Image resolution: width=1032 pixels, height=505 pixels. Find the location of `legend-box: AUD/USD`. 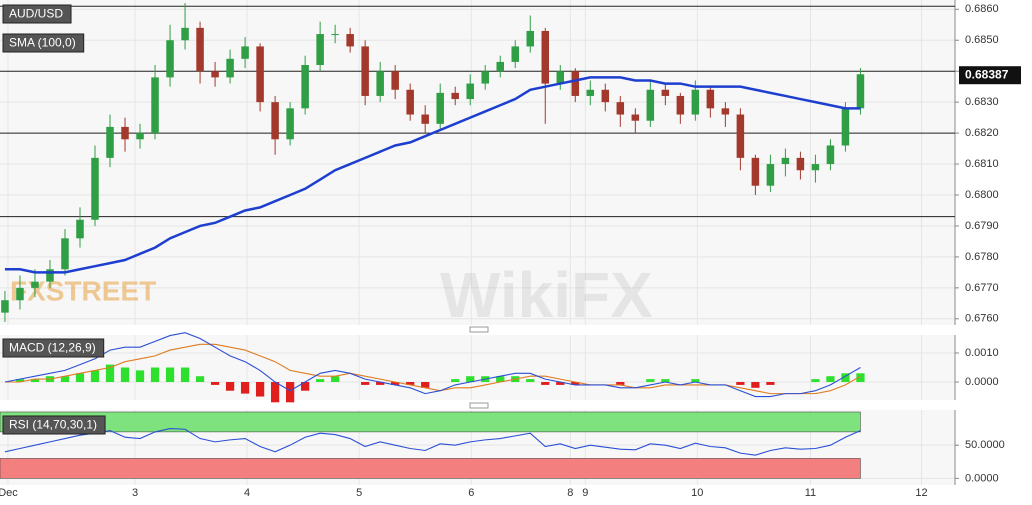

legend-box: AUD/USD is located at coordinates (37, 14).